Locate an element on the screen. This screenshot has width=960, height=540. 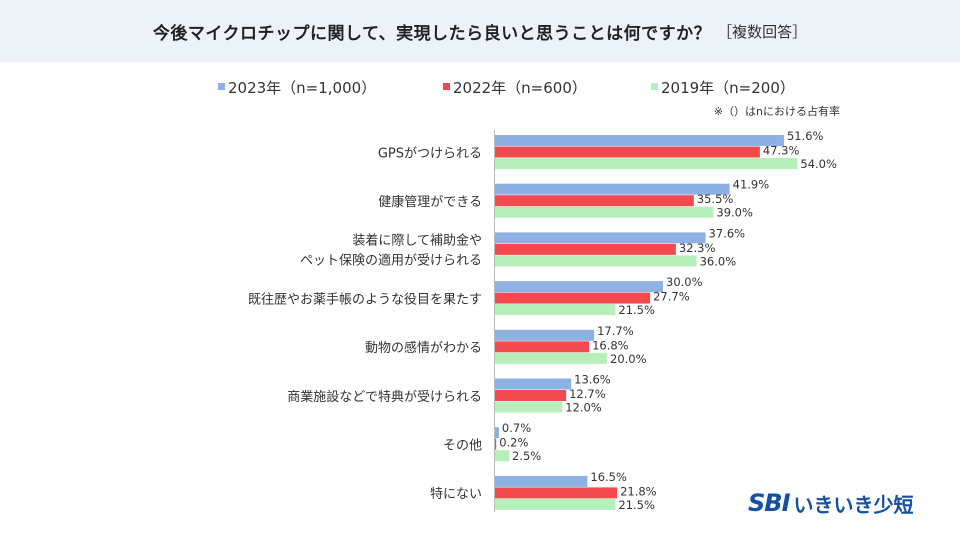
data-label: 0.7% is located at coordinates (516, 428).